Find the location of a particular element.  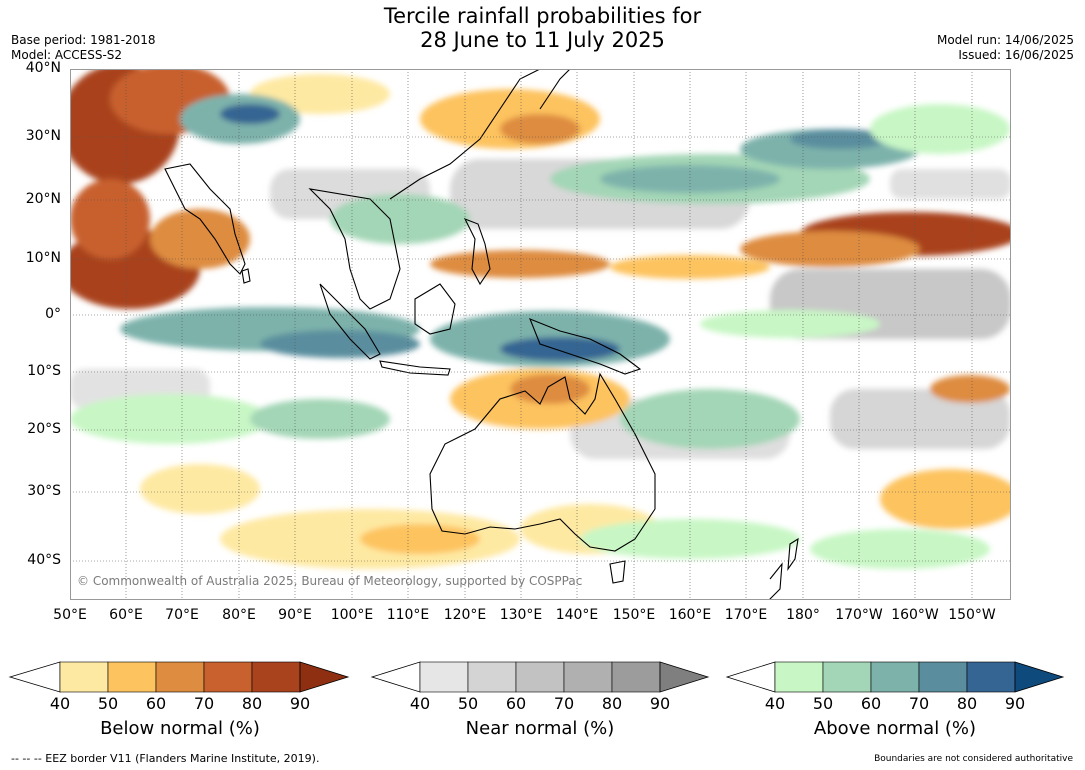

longitude-label: 140°E is located at coordinates (577, 615).